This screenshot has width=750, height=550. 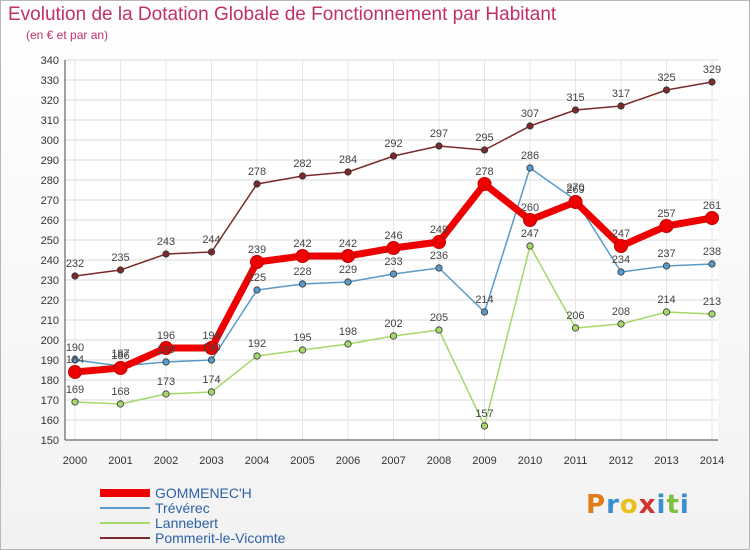 I want to click on proxiti-logo: Proxiti, so click(x=638, y=505).